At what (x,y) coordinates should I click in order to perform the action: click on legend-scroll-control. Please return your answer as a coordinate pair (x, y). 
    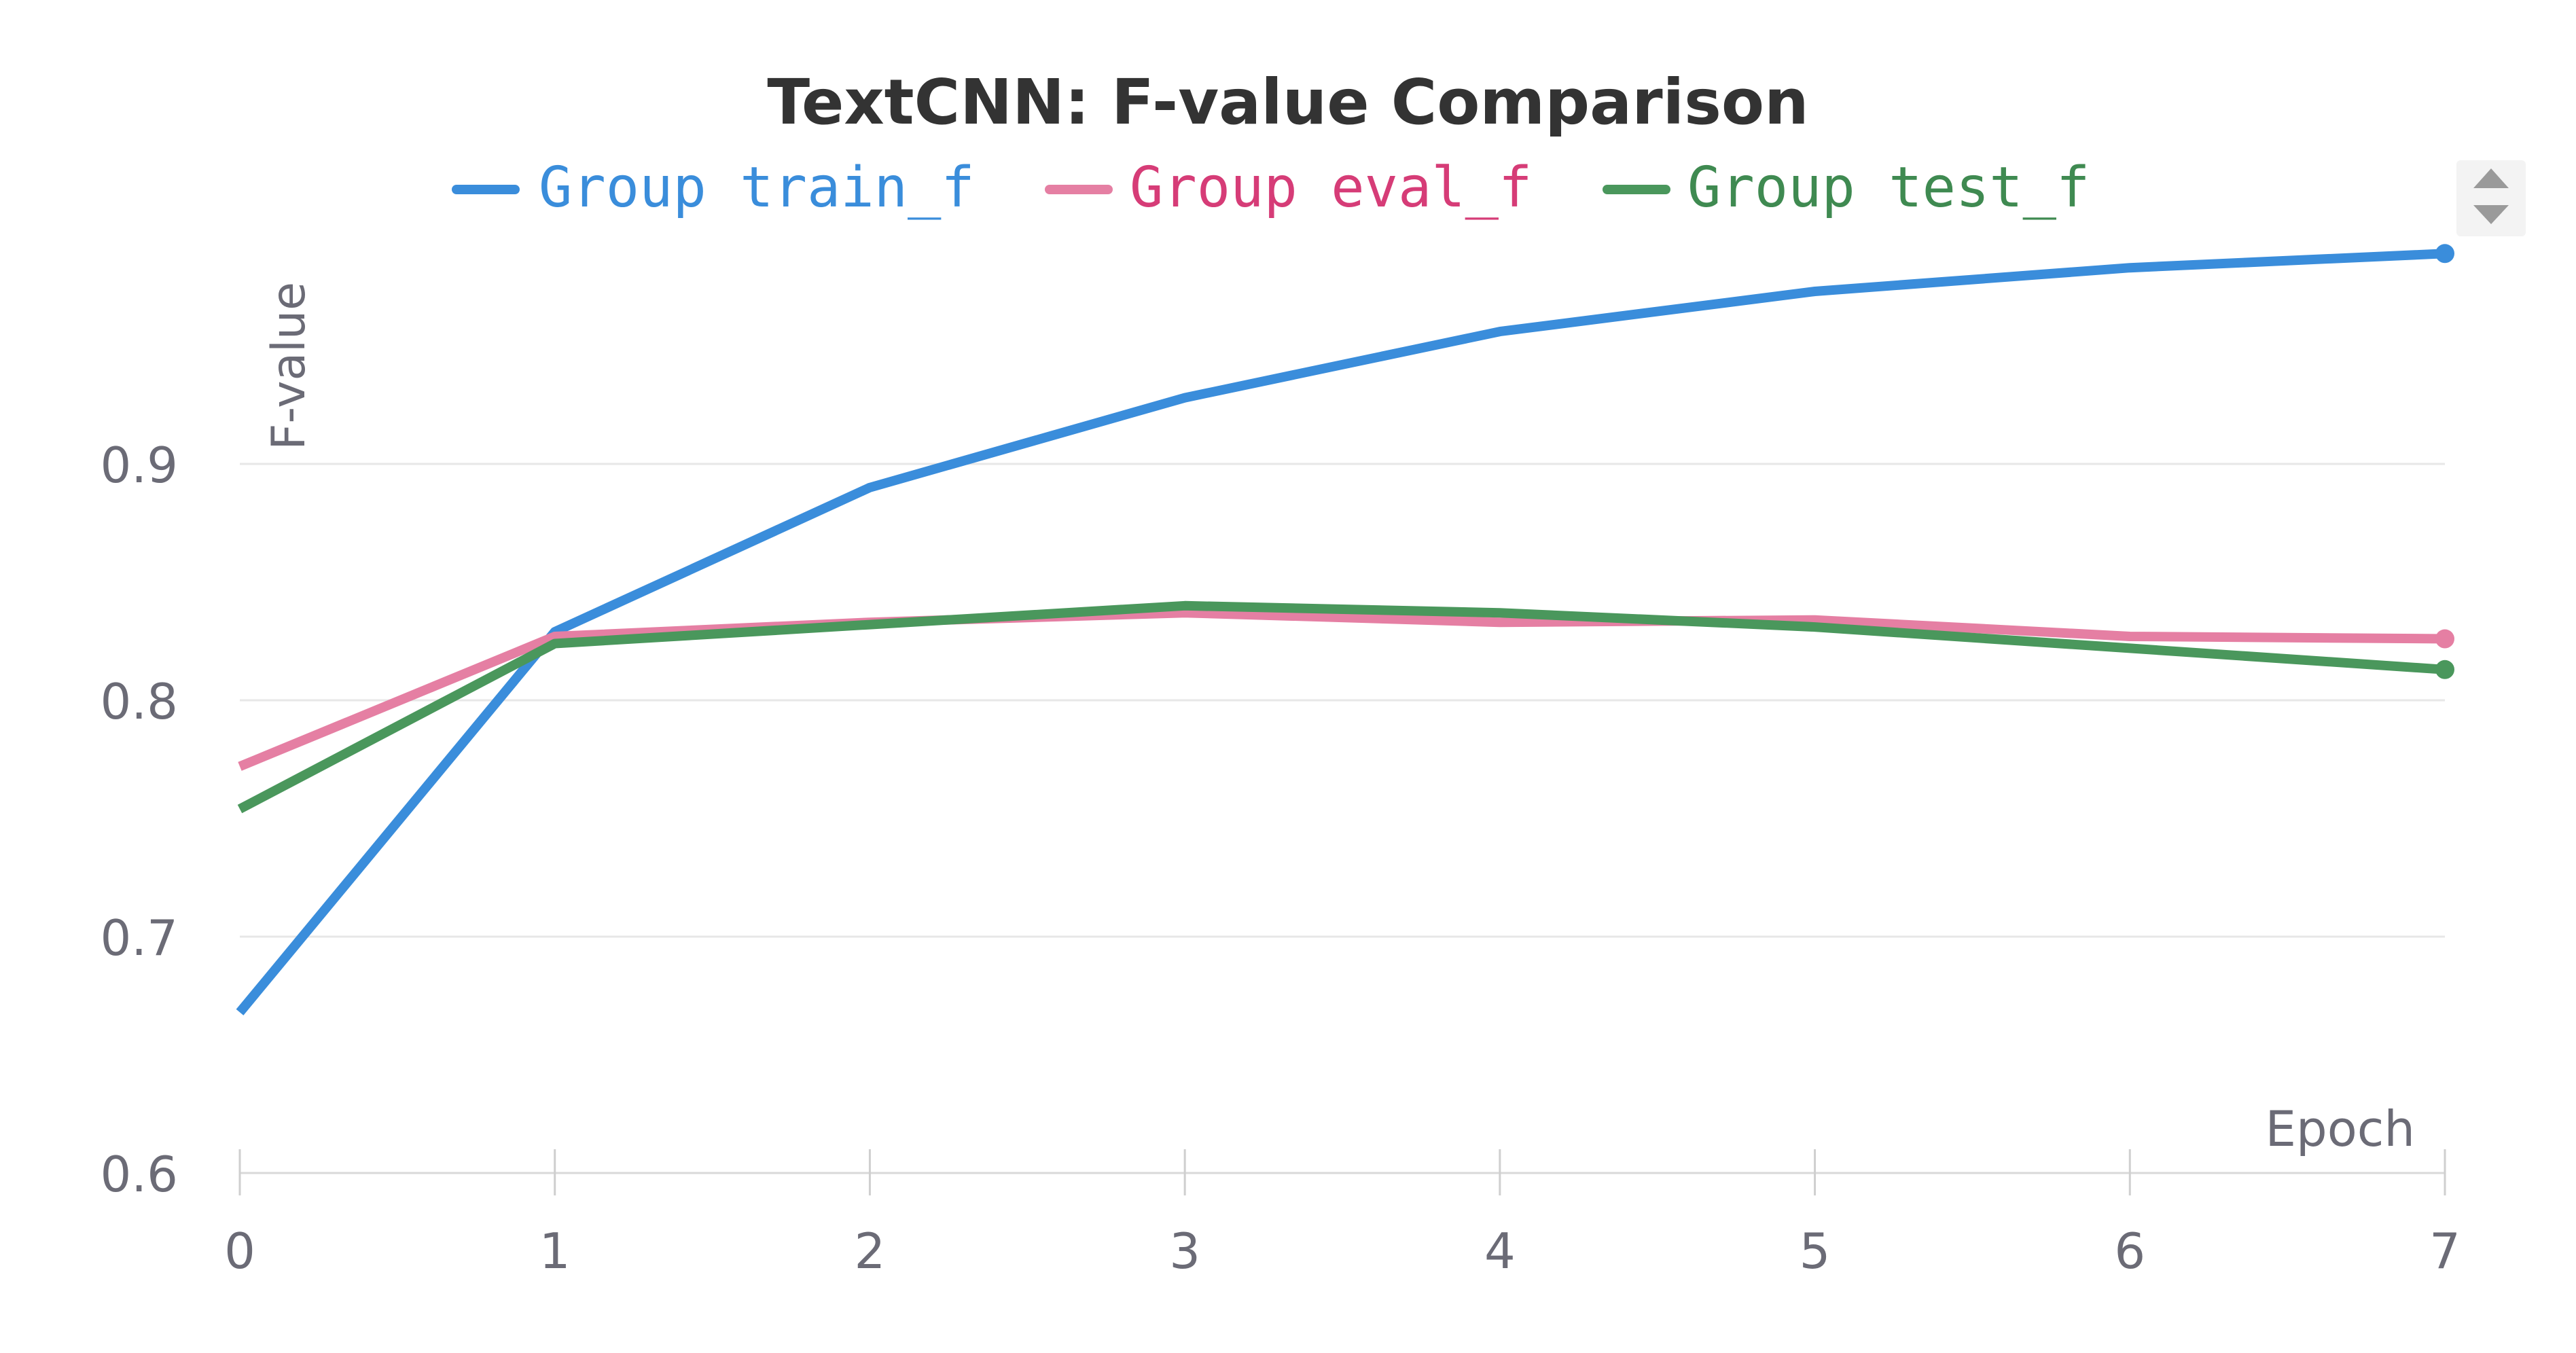
    Looking at the image, I should click on (2491, 198).